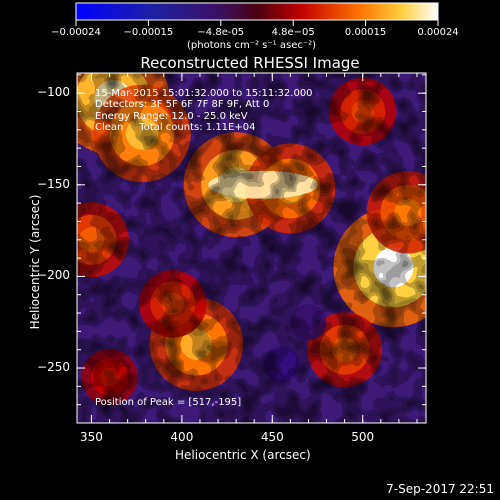  Describe the element at coordinates (168, 402) in the screenshot. I see `peak-label: Position of Peak = [517,-195]` at that location.